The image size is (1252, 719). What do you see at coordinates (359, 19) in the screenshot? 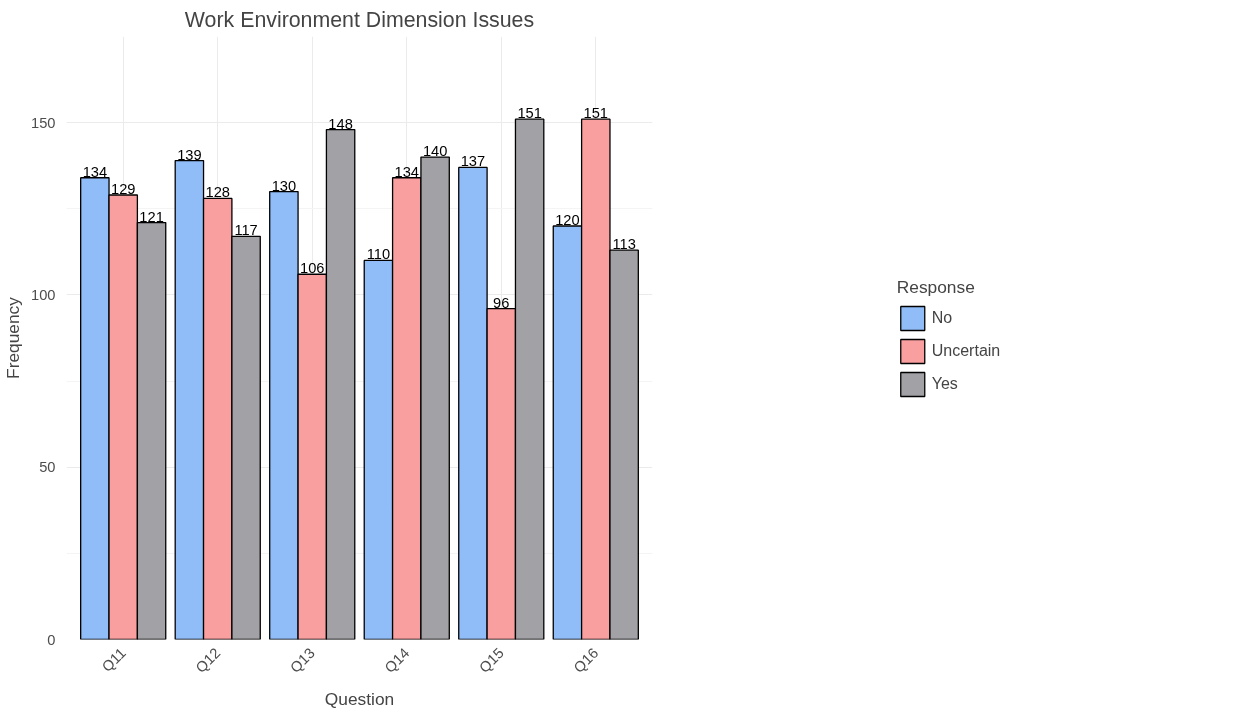
I see `chart-title: Work Environment Dimension Issues` at bounding box center [359, 19].